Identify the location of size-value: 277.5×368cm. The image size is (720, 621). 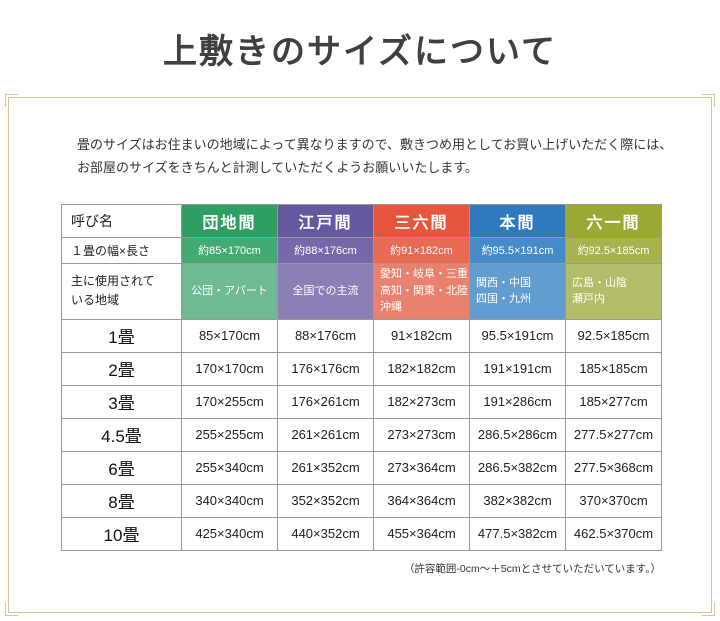
(613, 467).